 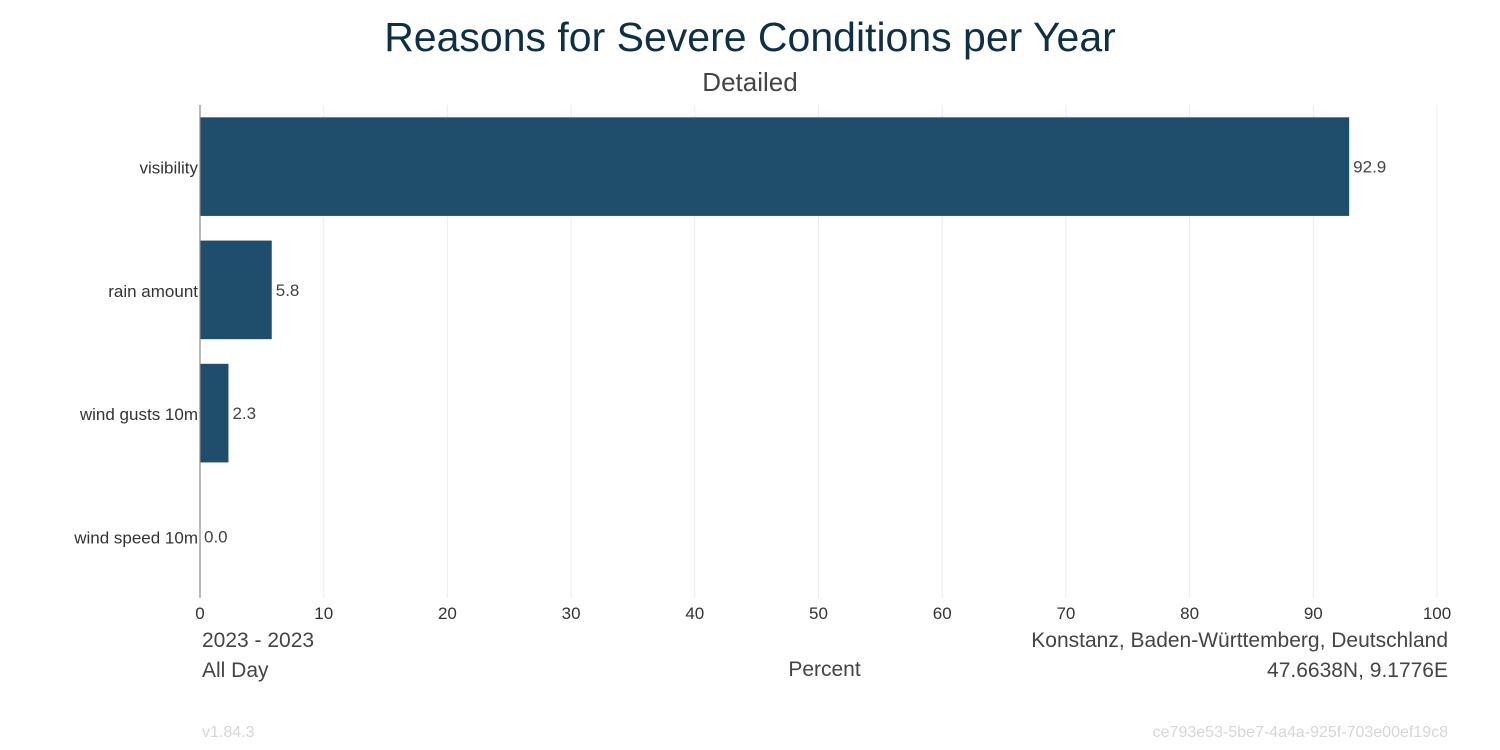 What do you see at coordinates (216, 536) in the screenshot?
I see `data-label: 0.0` at bounding box center [216, 536].